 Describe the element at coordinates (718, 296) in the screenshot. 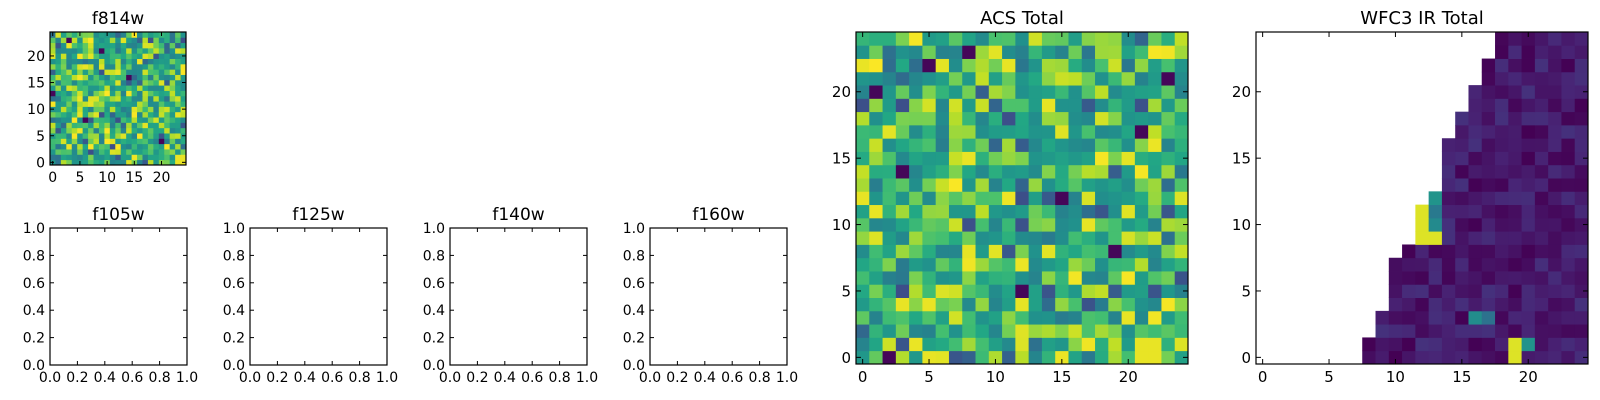

I see `axes-frame` at that location.